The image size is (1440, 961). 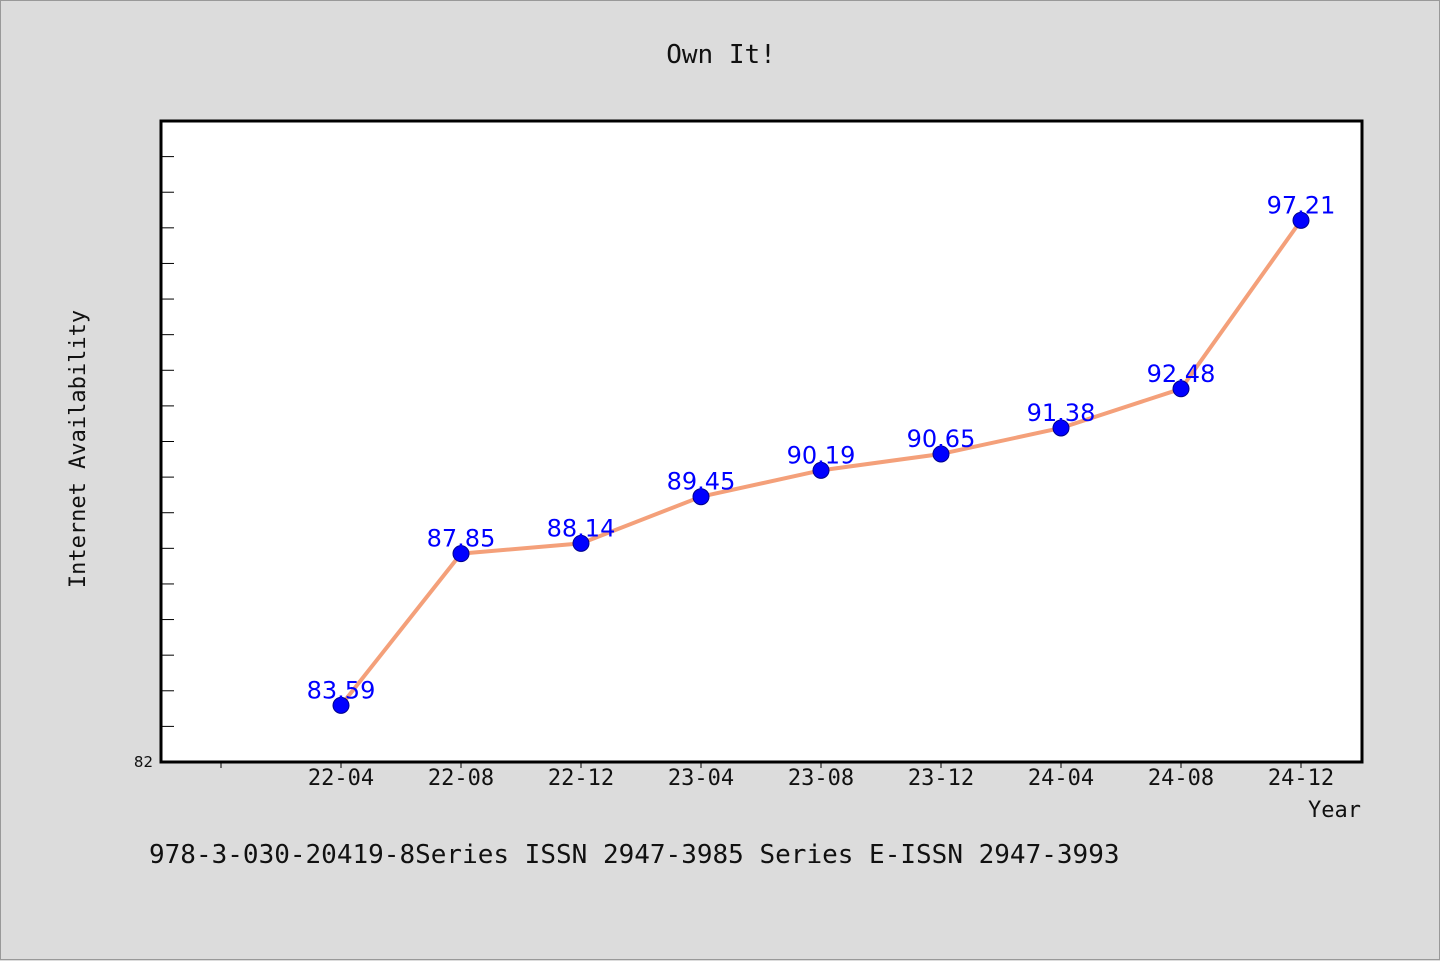 What do you see at coordinates (1301, 205) in the screenshot?
I see `data-label: 97.21` at bounding box center [1301, 205].